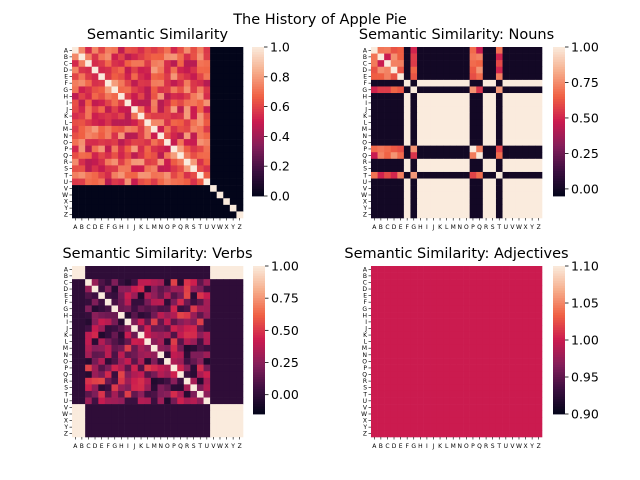 This screenshot has width=640, height=480. Describe the element at coordinates (180, 227) in the screenshot. I see `x-tick-label: Q` at that location.